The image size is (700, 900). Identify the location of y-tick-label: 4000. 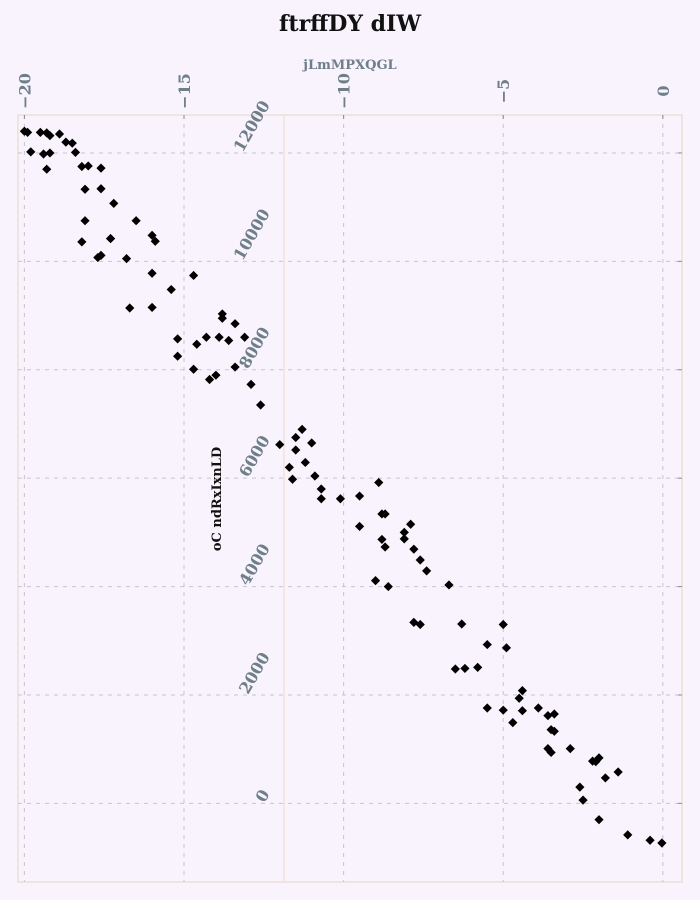
(254, 565).